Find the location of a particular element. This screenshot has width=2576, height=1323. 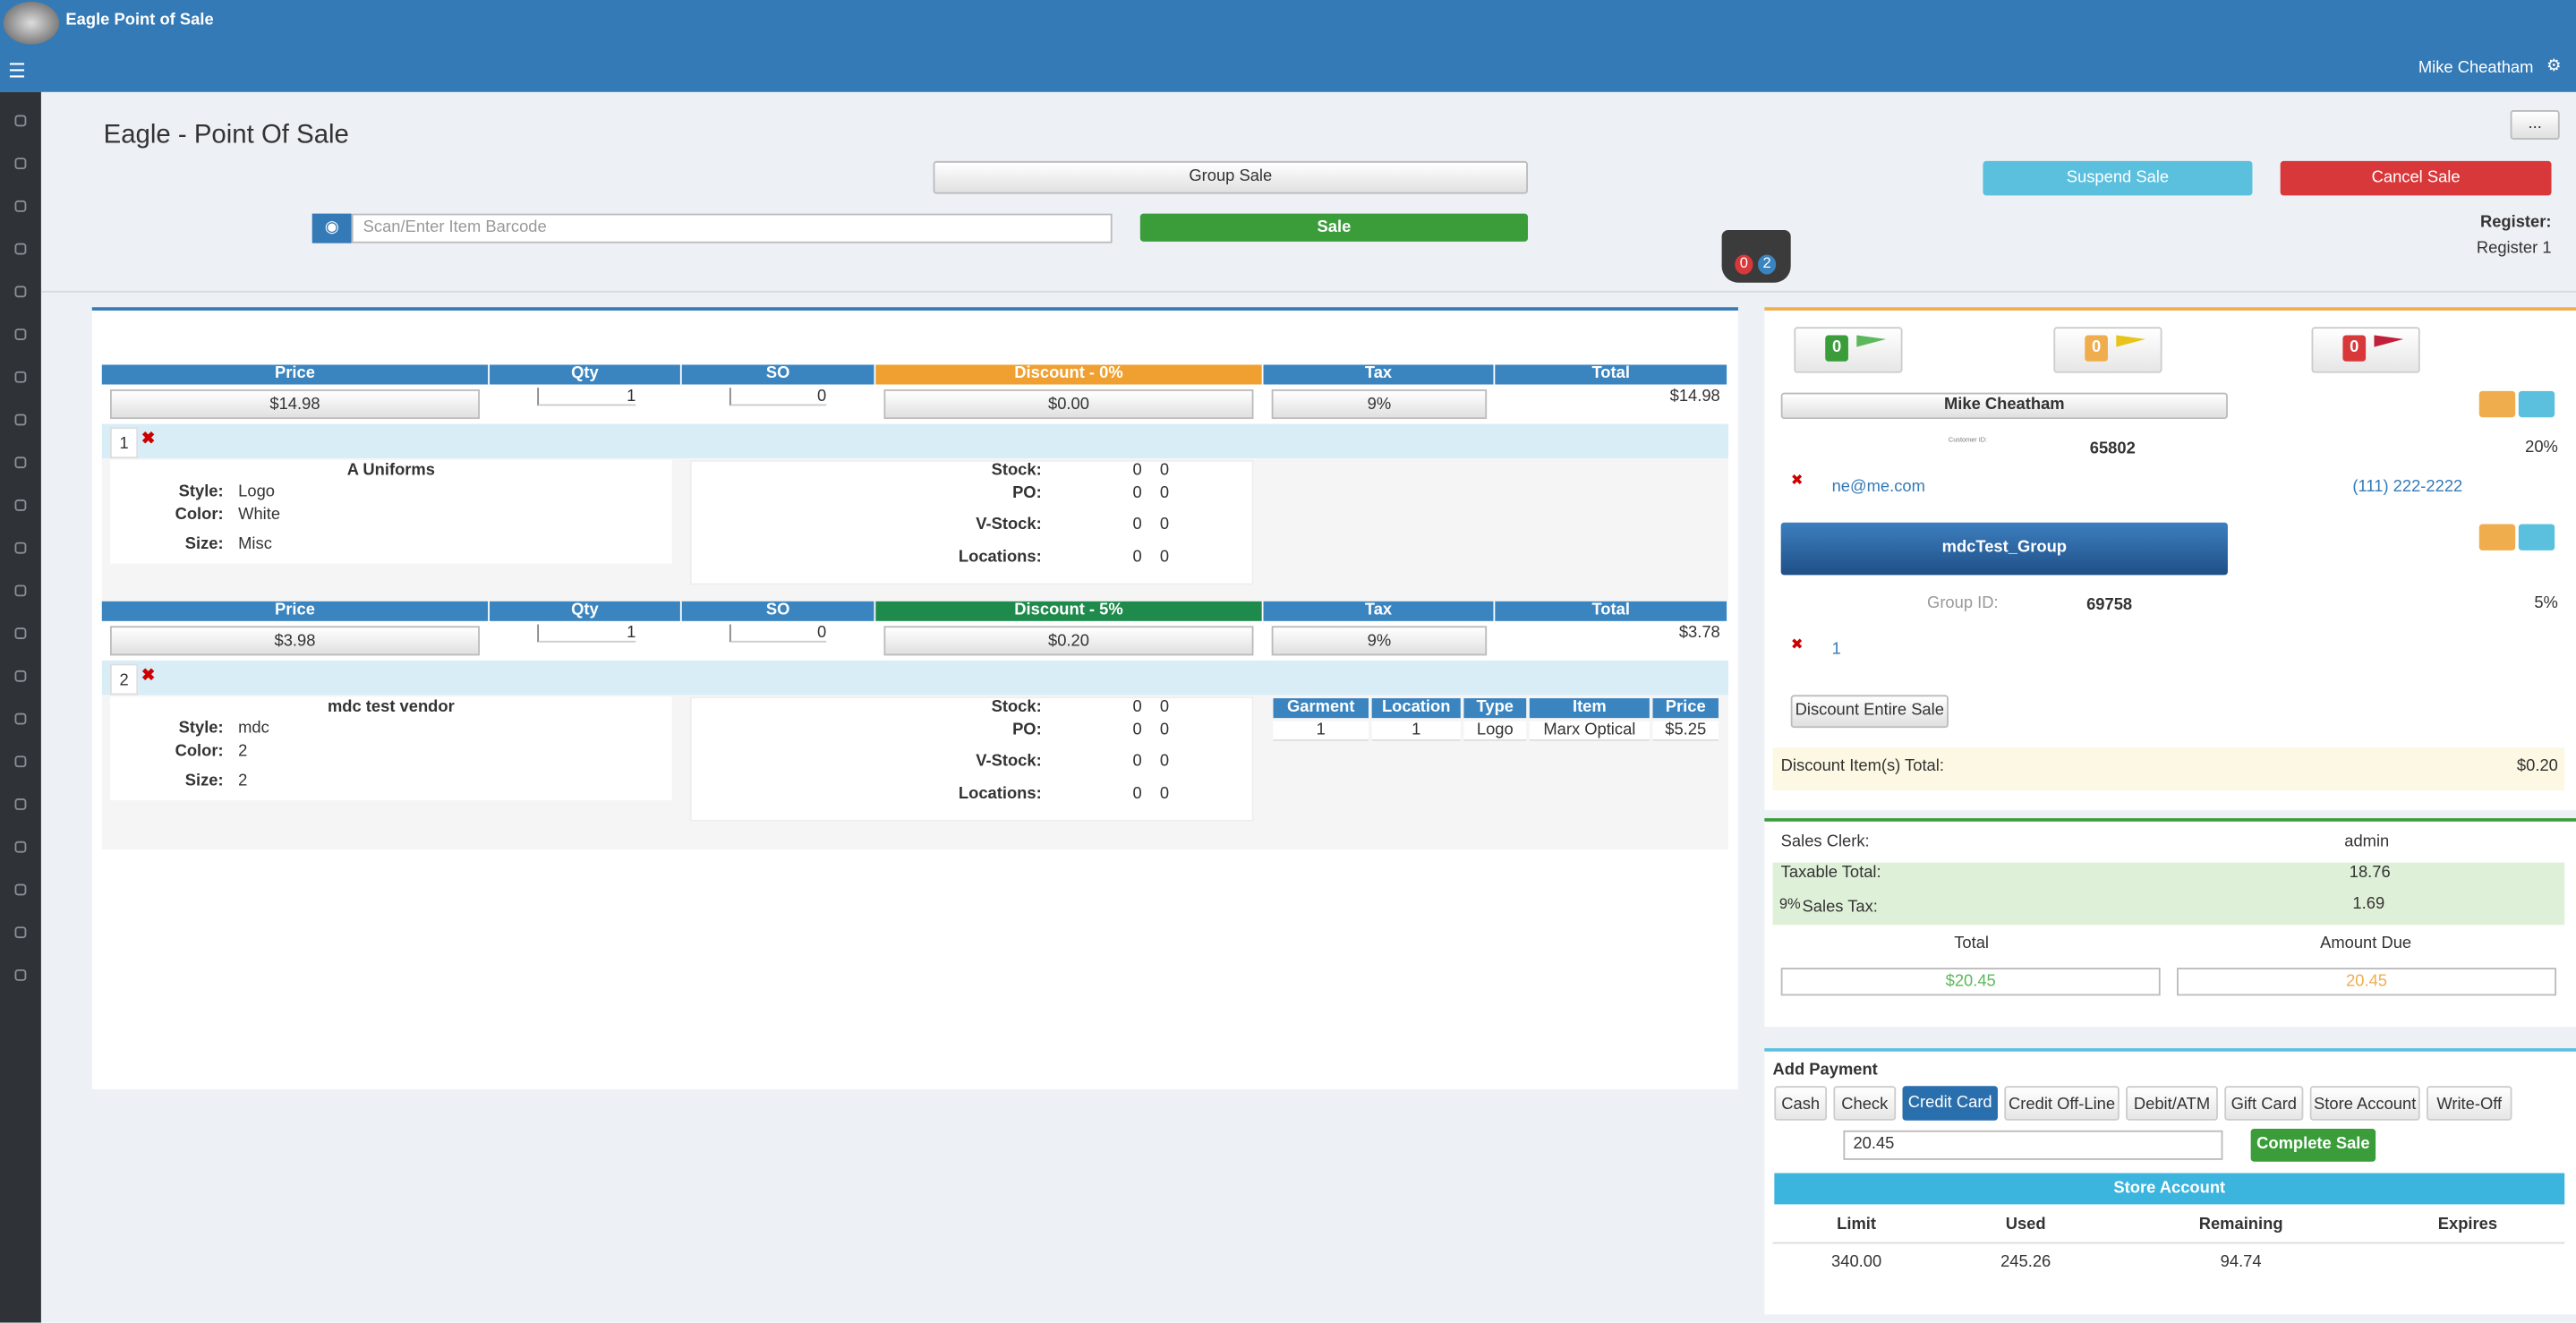

complete-sale: Complete Sale is located at coordinates (2313, 1145).